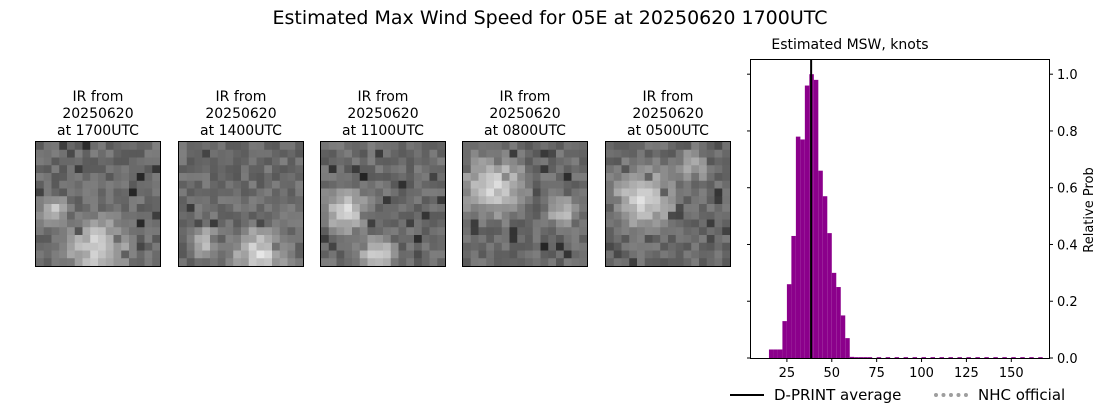 This screenshot has height=409, width=1100. Describe the element at coordinates (910, 396) in the screenshot. I see `chart-legend: D-PRINT average NHC official` at that location.